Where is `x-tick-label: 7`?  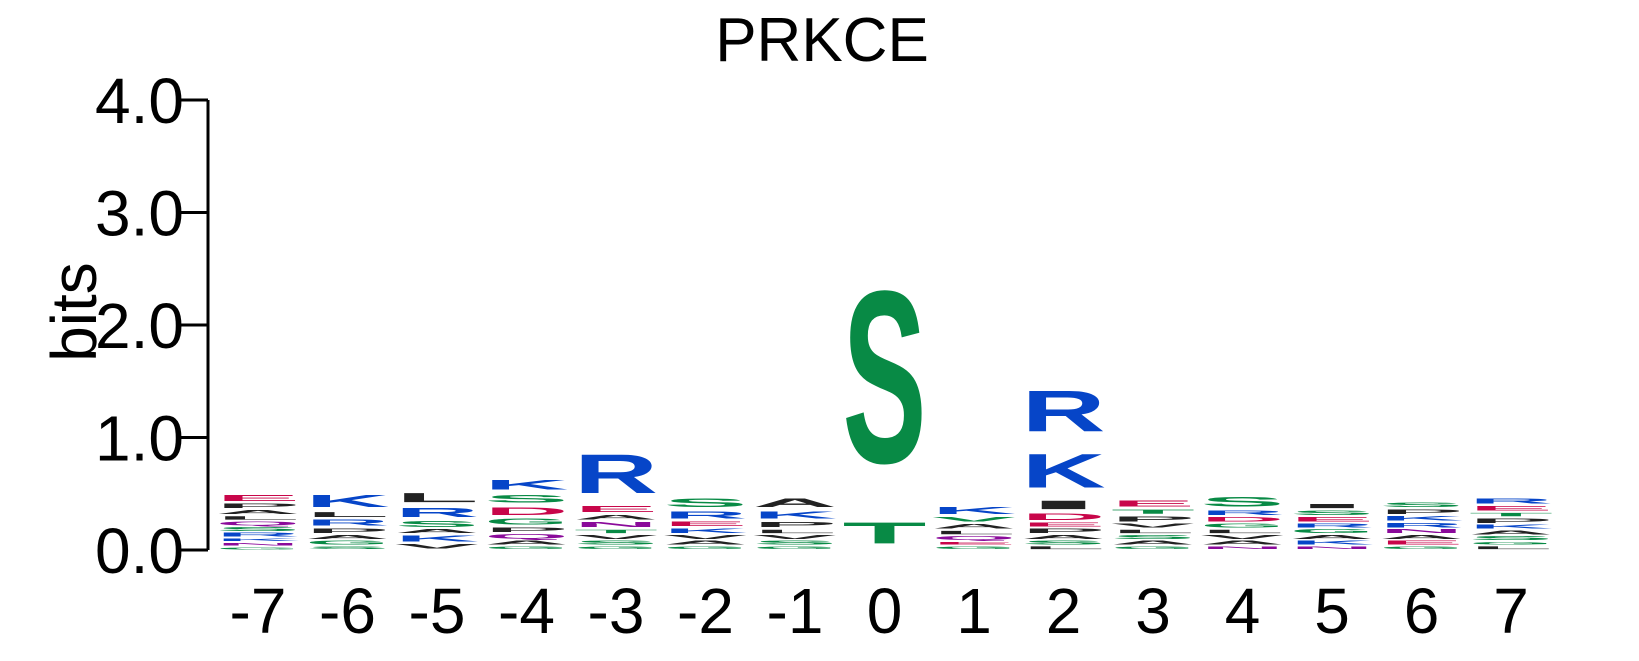
x-tick-label: 7 is located at coordinates (1511, 611).